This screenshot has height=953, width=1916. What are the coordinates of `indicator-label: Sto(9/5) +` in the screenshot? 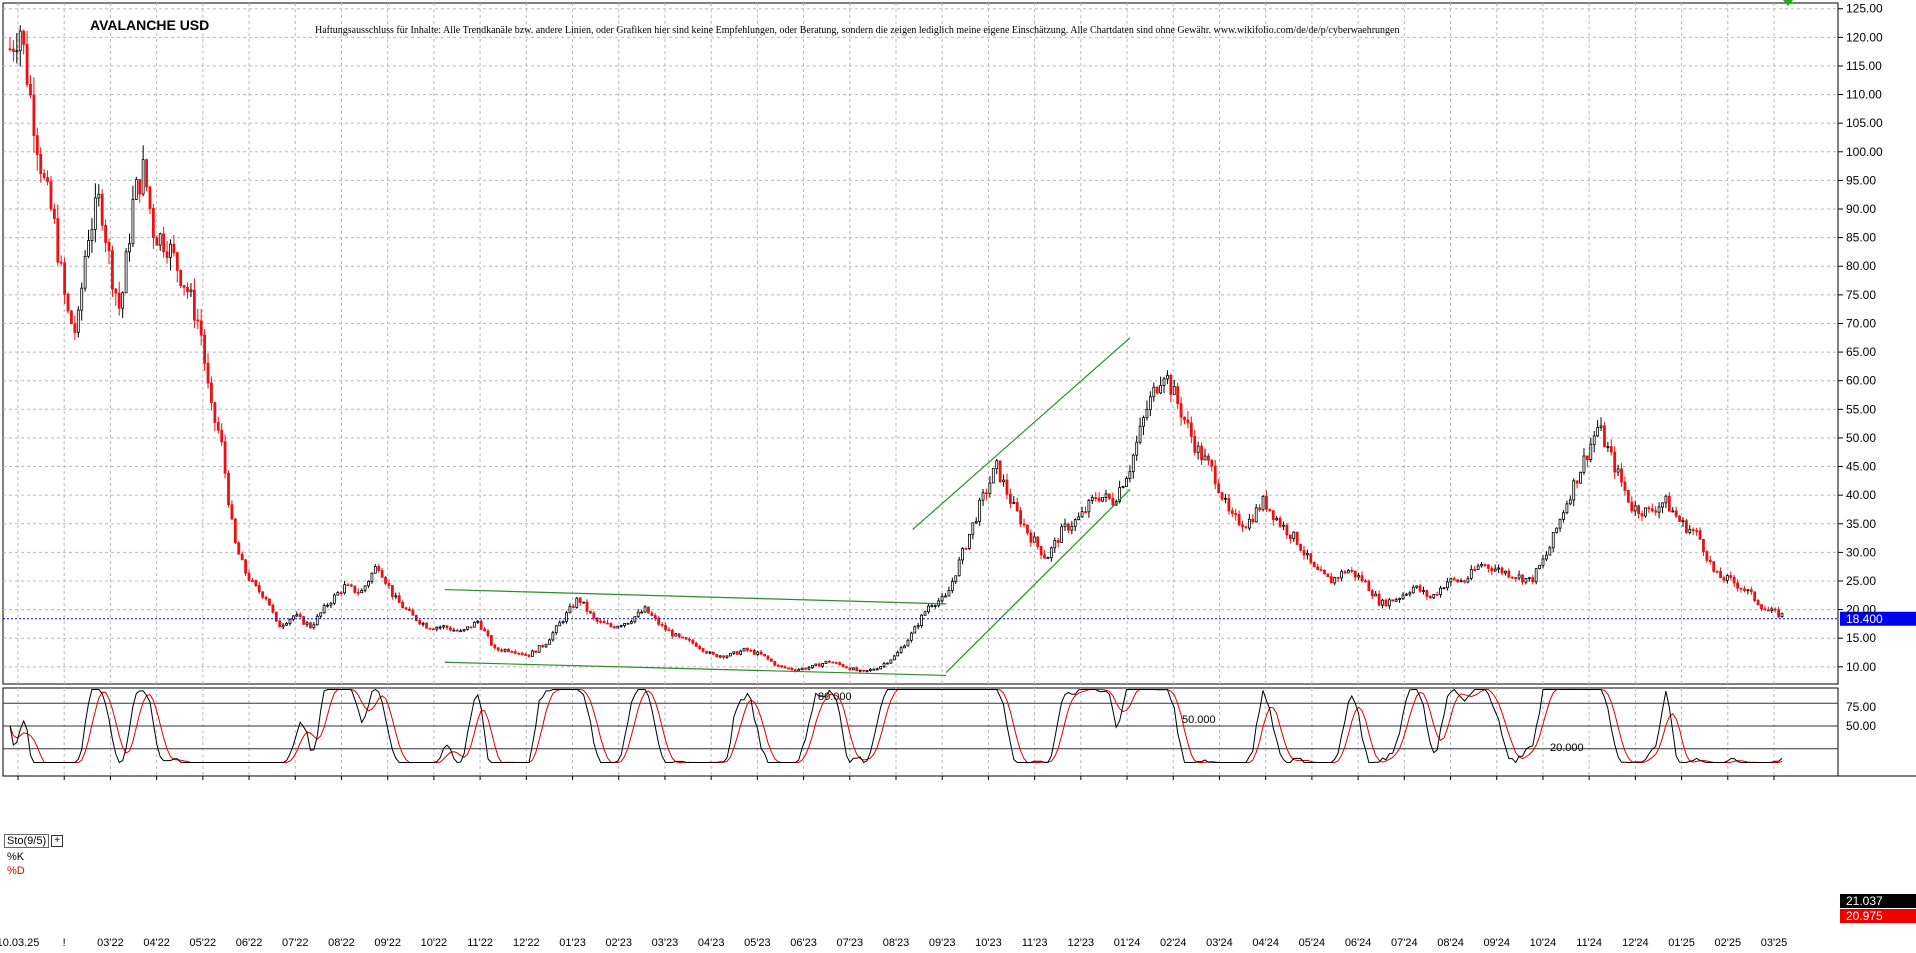 It's located at (34, 841).